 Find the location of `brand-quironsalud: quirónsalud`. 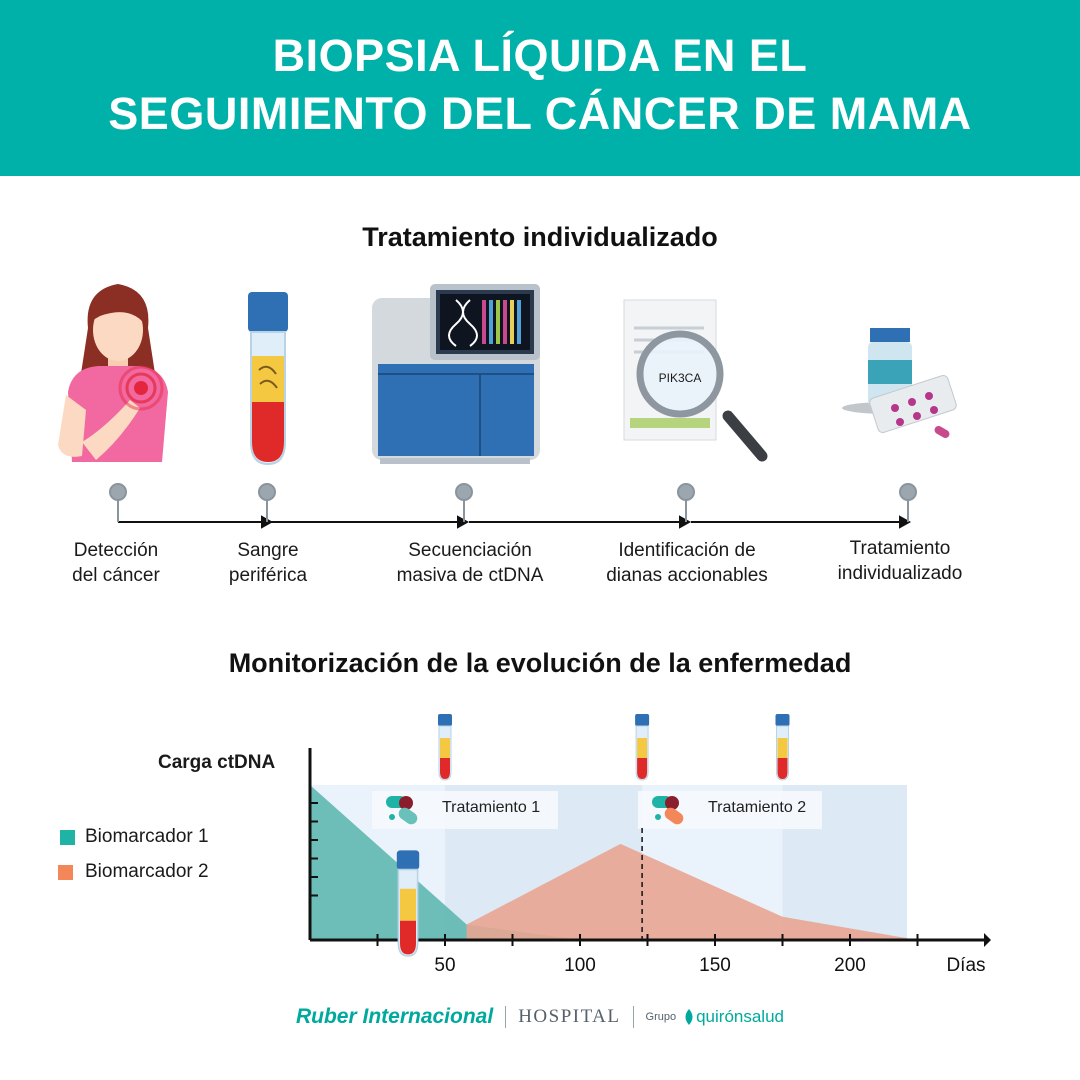

brand-quironsalud: quirónsalud is located at coordinates (740, 1016).